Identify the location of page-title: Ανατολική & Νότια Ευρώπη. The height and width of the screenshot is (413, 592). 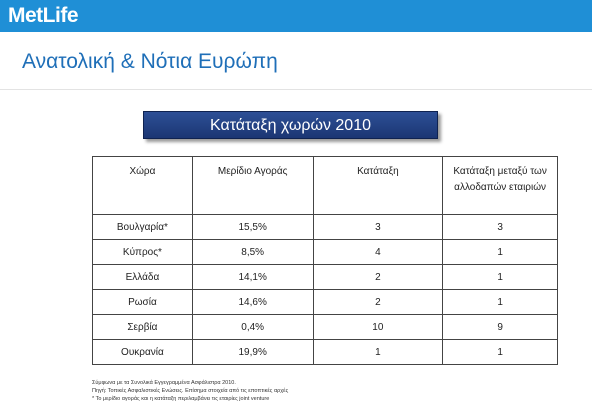
(150, 61).